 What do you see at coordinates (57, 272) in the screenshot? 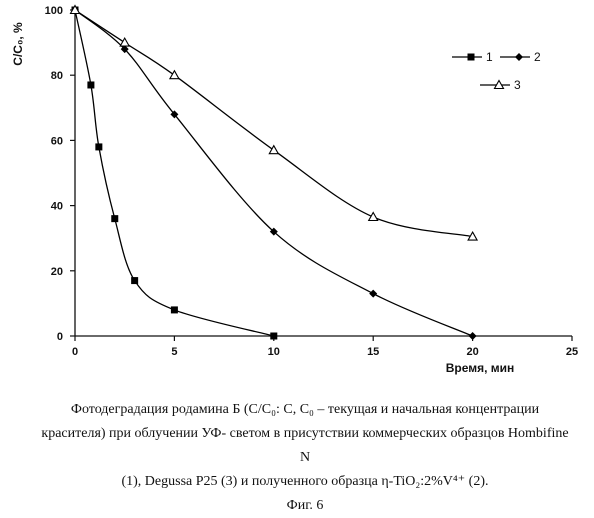
I see `y-tick-label: 20` at bounding box center [57, 272].